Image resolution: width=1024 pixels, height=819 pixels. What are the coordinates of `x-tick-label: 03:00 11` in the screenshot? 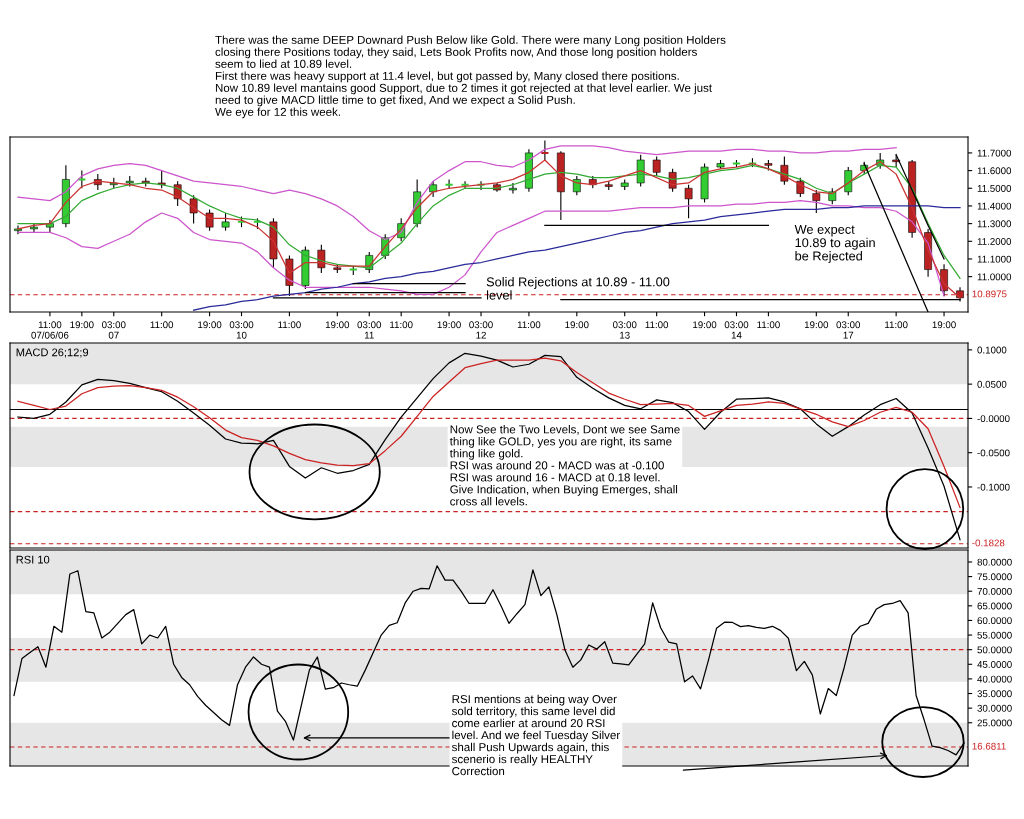 It's located at (369, 330).